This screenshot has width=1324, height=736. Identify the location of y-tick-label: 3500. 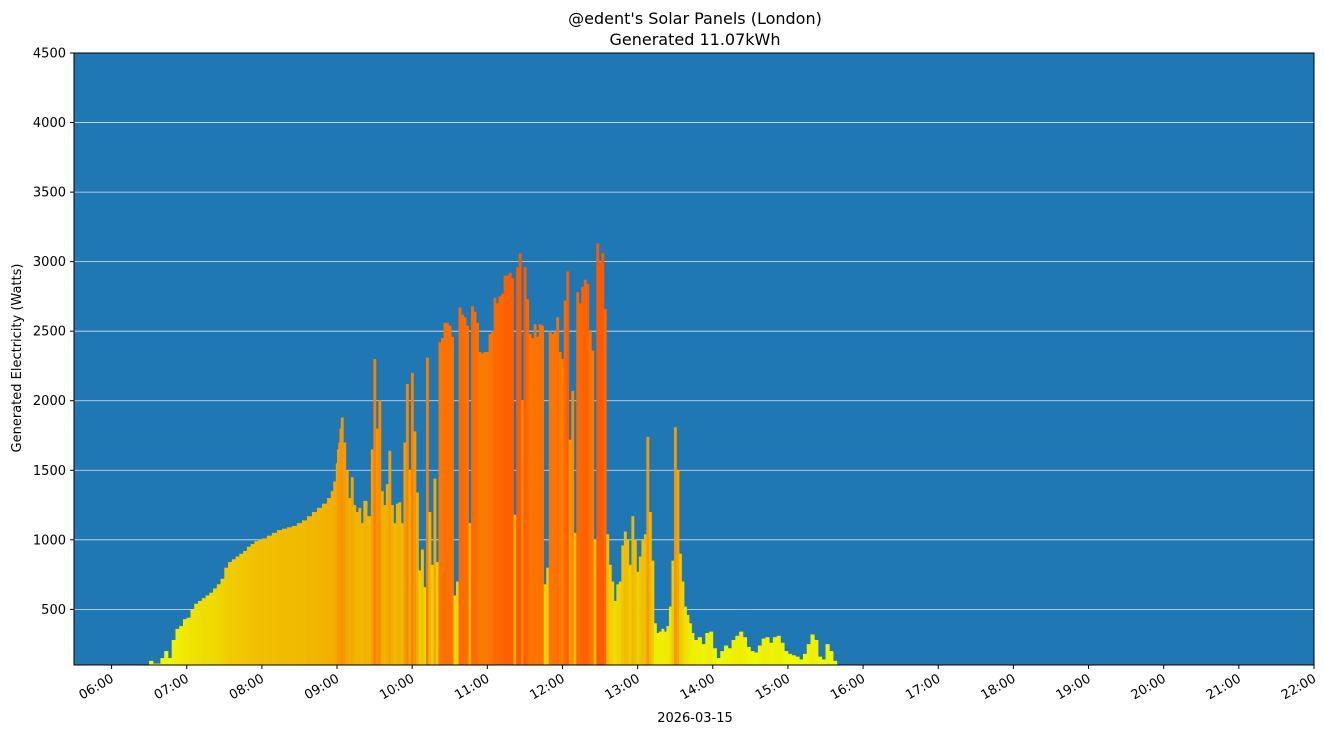
(49, 193).